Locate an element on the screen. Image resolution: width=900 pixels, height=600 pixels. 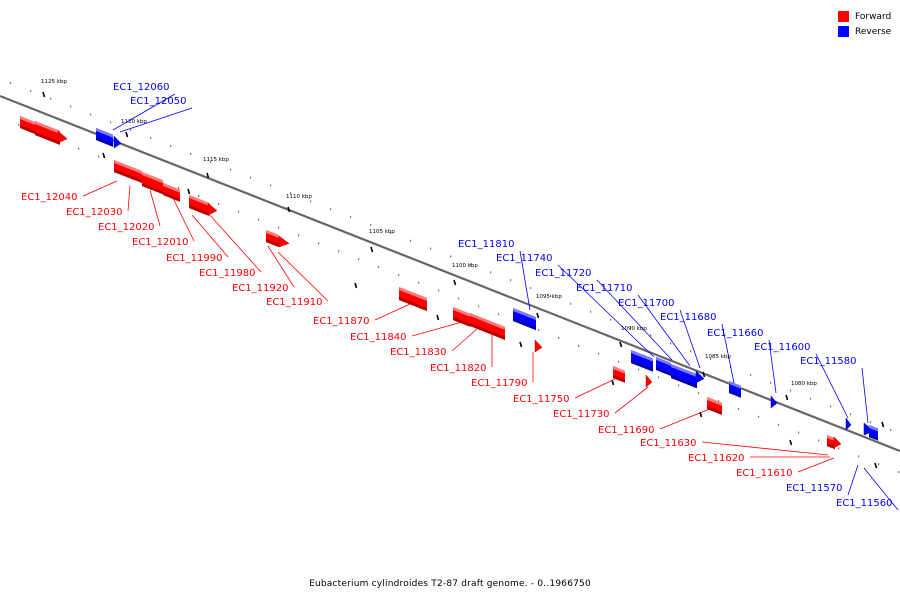
reverse-gene-label: EC1_11710 is located at coordinates (604, 288).